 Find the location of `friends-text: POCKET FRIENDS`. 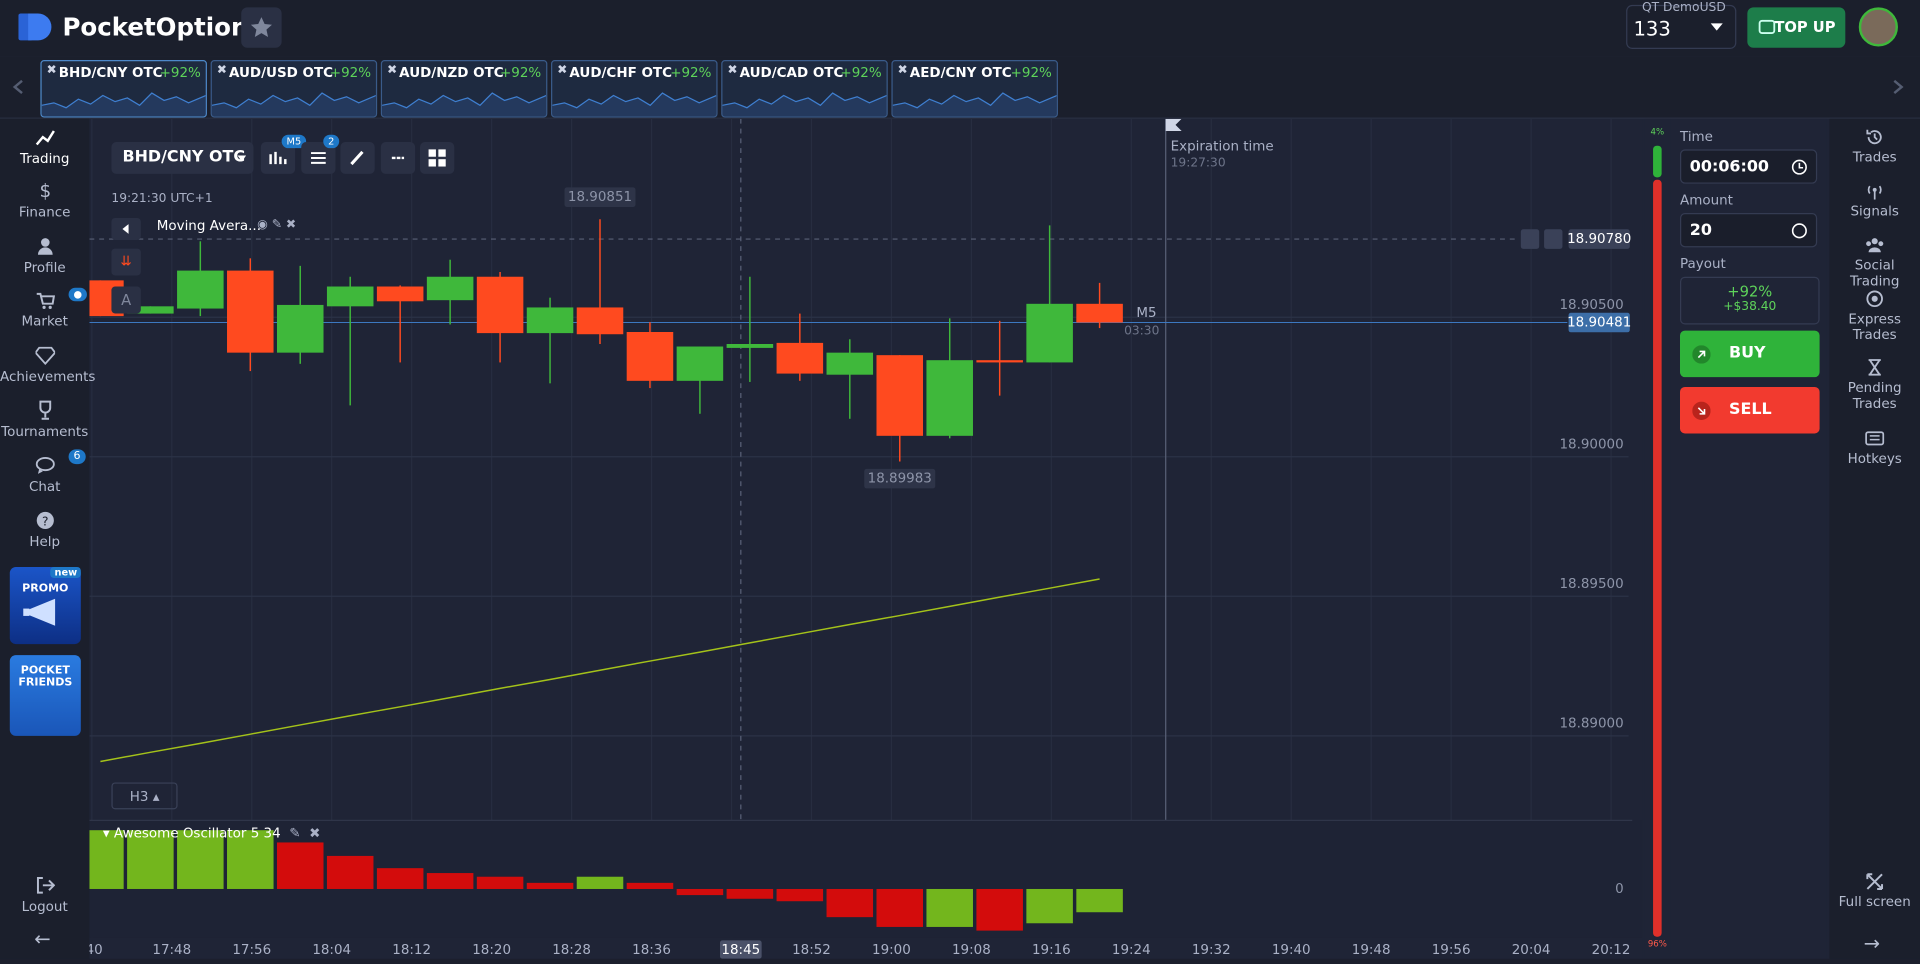

friends-text: POCKET FRIENDS is located at coordinates (45, 677).